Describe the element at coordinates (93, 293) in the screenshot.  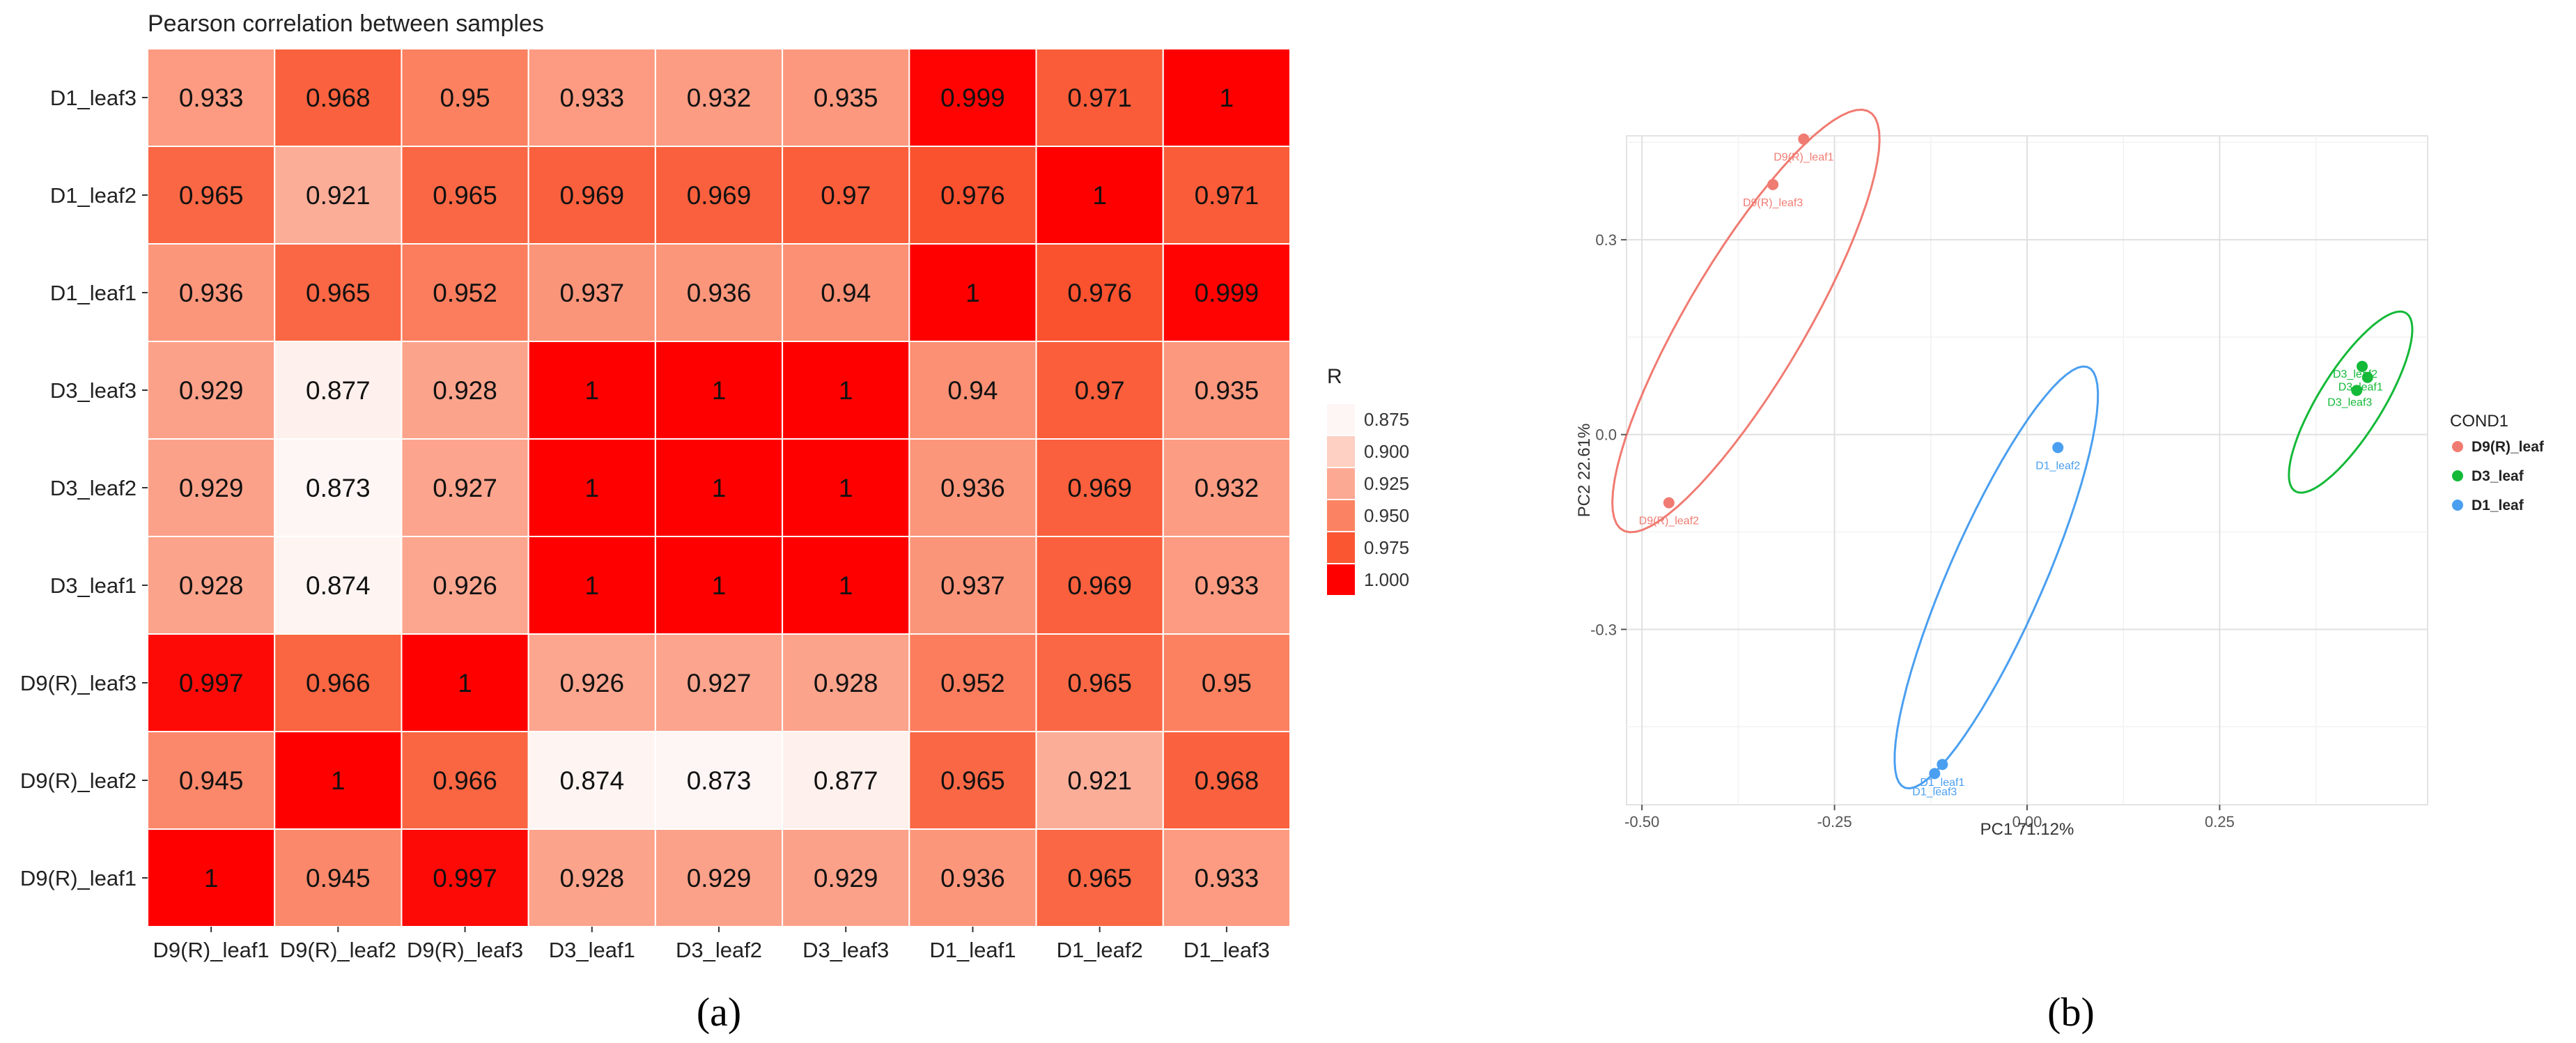
I see `heatmap-y-label: D1_leaf1` at that location.